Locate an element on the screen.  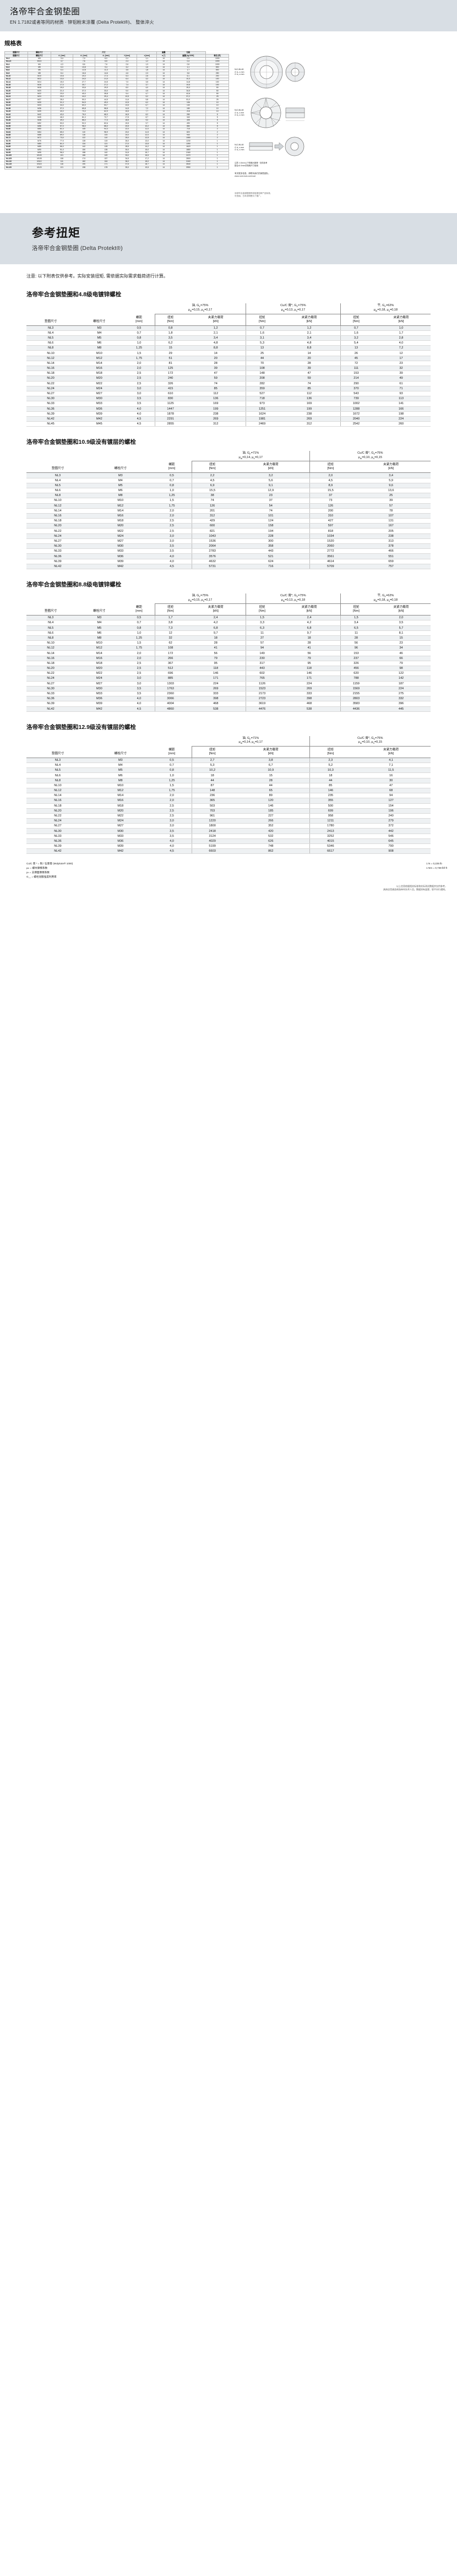
torque-cell: 5,2 is located at coordinates (330, 766).